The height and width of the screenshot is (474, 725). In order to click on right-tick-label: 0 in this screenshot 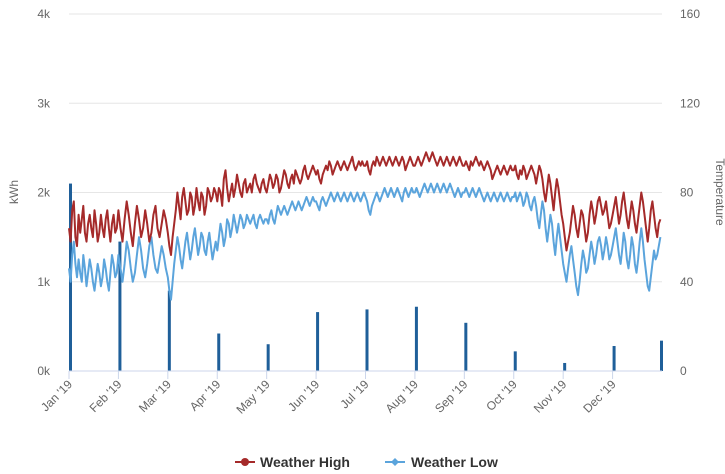, I will do `click(683, 371)`.